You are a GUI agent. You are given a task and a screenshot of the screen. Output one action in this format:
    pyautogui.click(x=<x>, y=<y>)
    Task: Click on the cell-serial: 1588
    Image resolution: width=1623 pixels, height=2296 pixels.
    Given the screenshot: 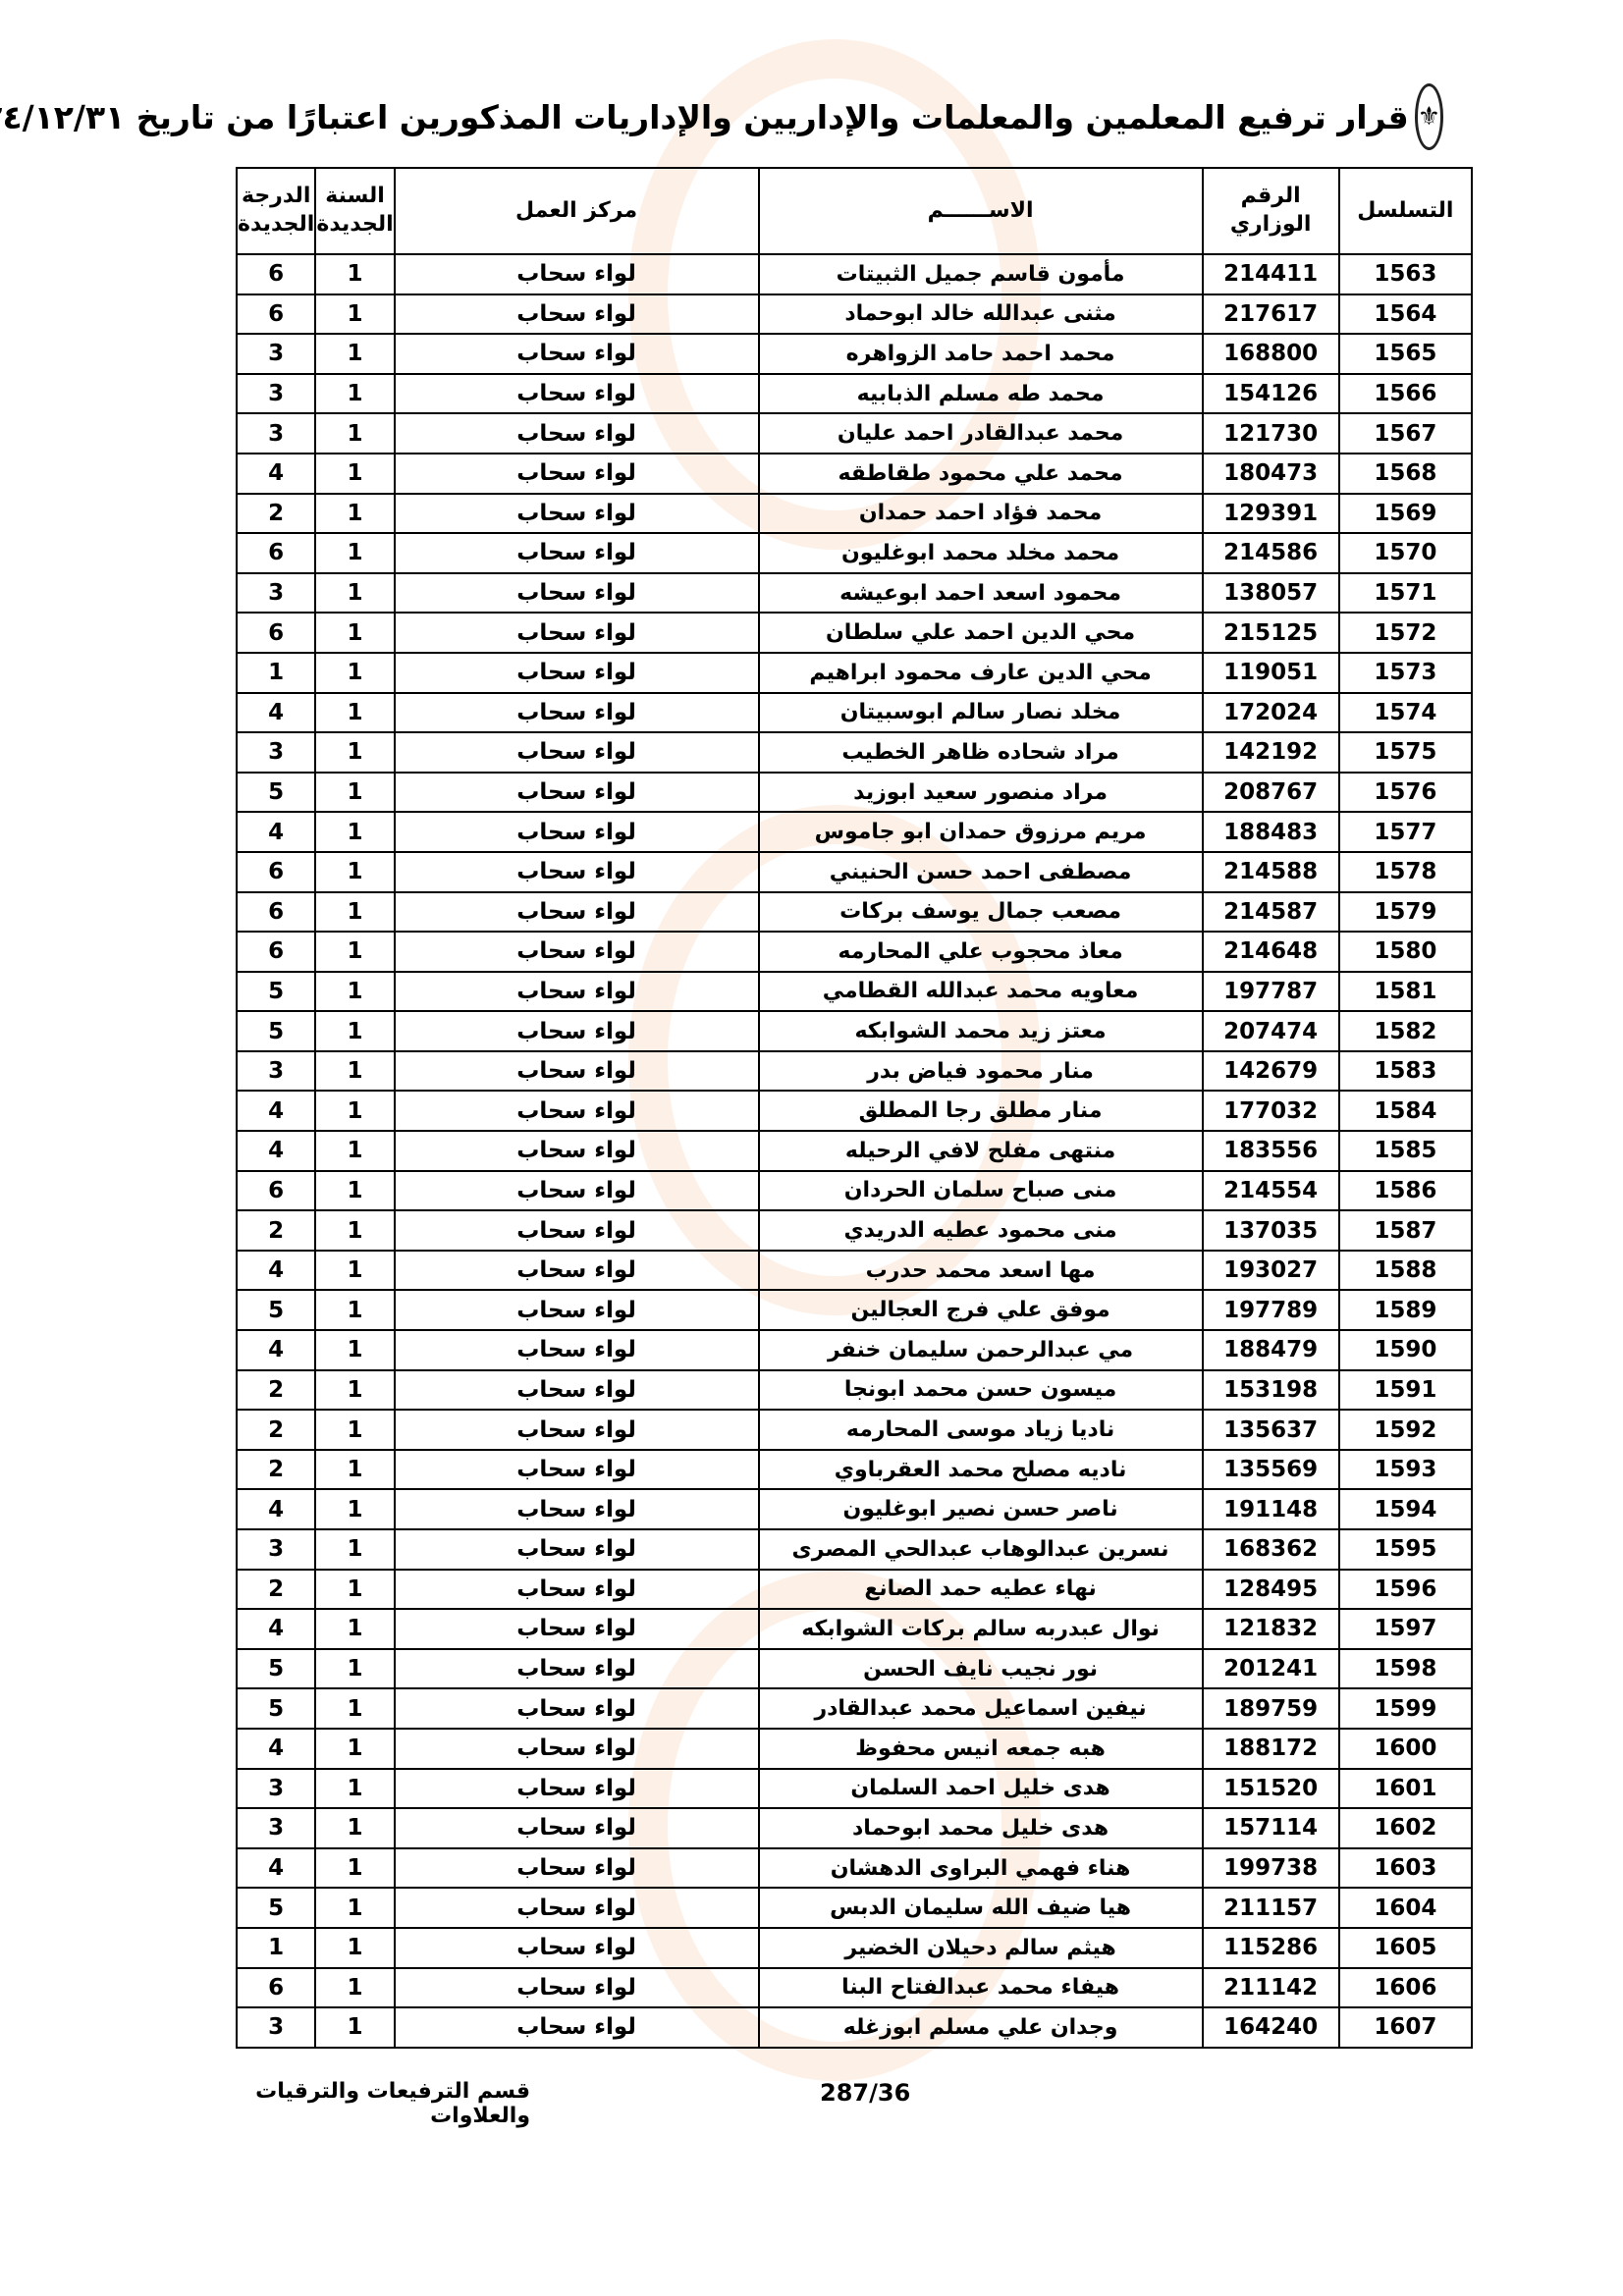 What is the action you would take?
    pyautogui.click(x=1406, y=1270)
    